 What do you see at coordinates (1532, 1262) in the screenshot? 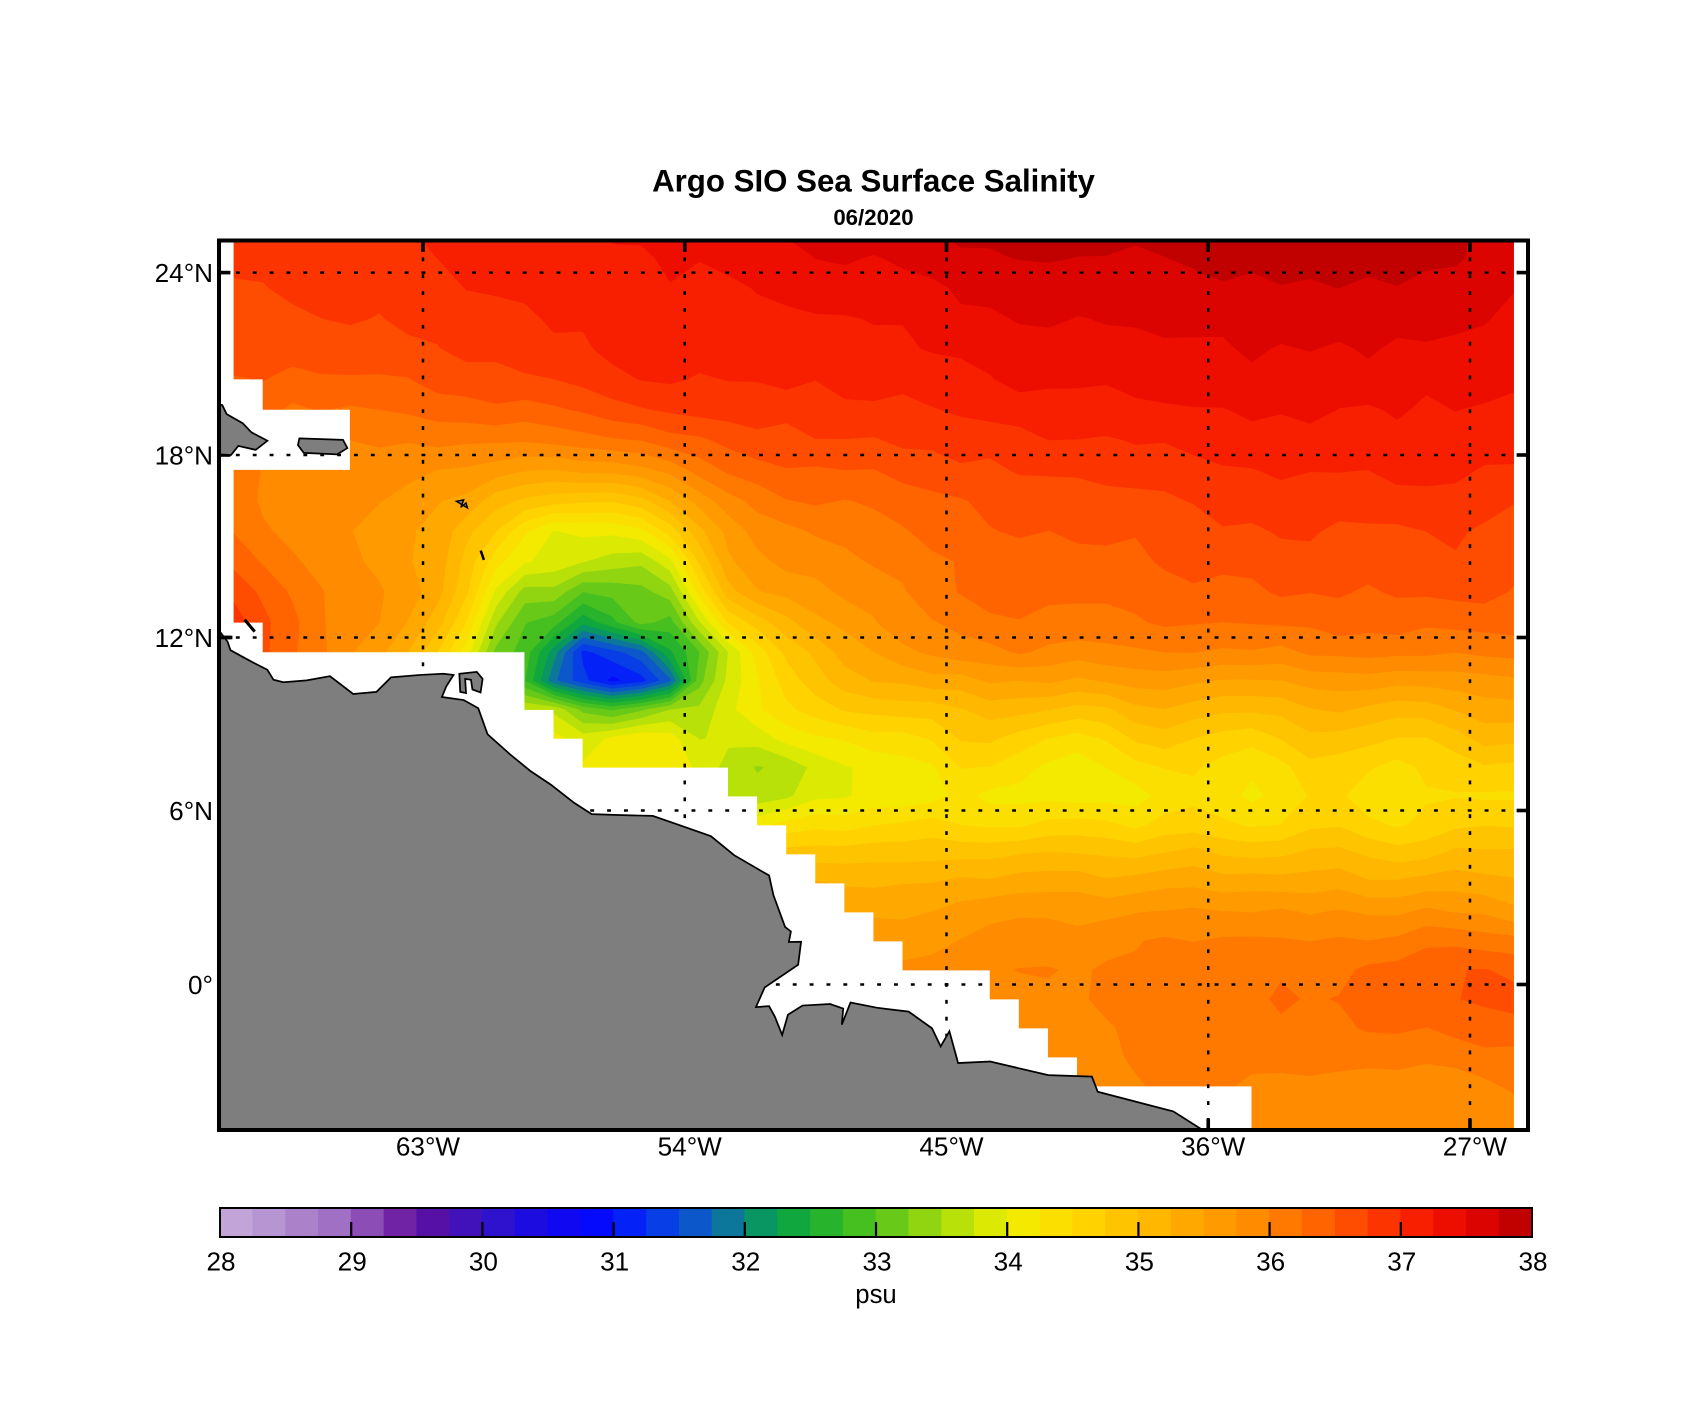
I see `svg-text: 38` at bounding box center [1532, 1262].